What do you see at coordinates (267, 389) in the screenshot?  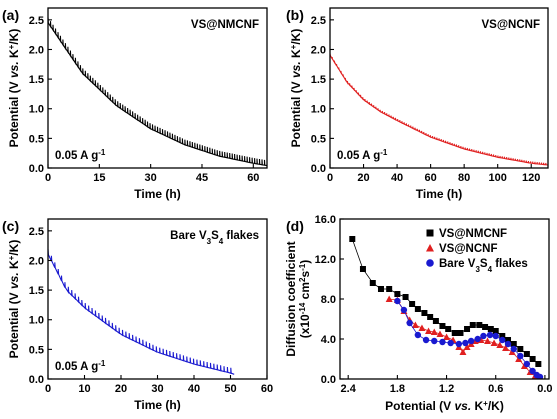 I see `x-tick-label: 60` at bounding box center [267, 389].